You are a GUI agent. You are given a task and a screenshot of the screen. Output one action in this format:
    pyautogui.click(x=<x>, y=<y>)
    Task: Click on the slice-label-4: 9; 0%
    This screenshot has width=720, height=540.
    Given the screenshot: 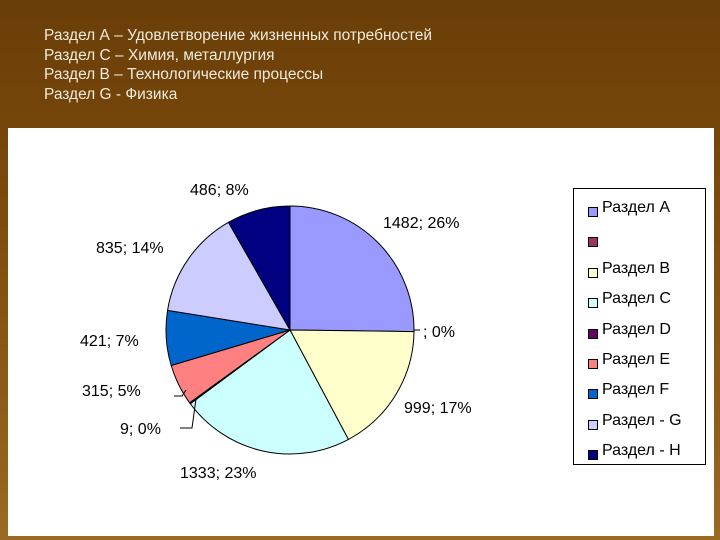 What is the action you would take?
    pyautogui.click(x=140, y=429)
    